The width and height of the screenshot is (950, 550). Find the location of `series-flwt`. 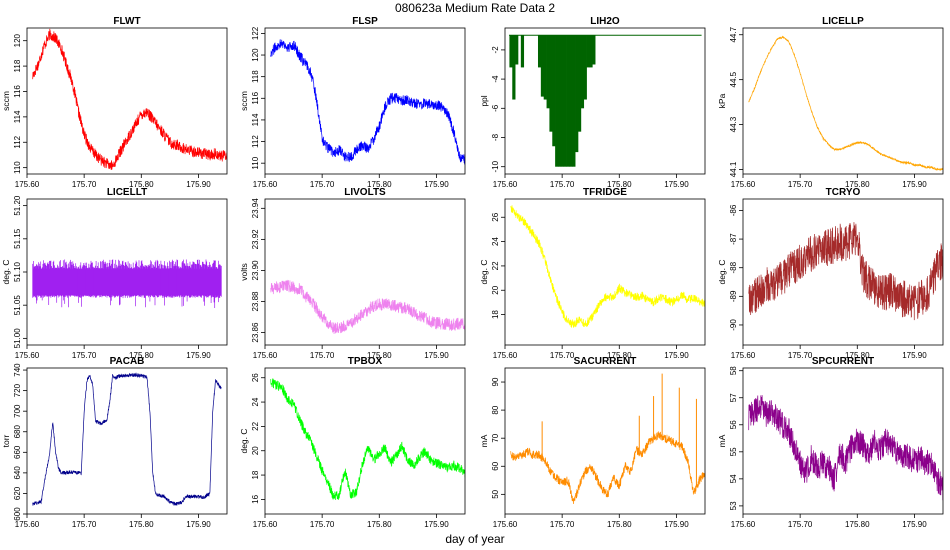

series-flwt is located at coordinates (129, 99).